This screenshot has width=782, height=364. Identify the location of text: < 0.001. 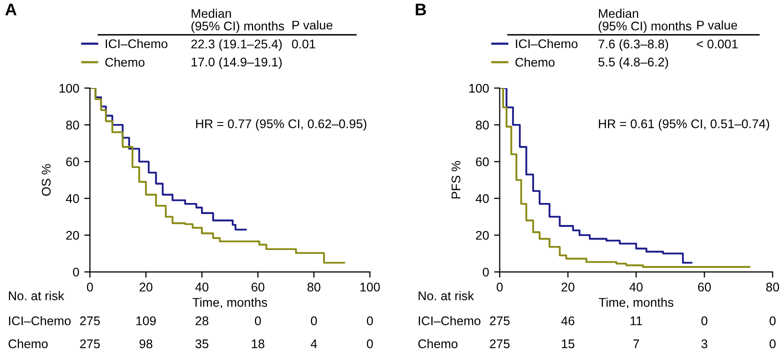
(717, 44).